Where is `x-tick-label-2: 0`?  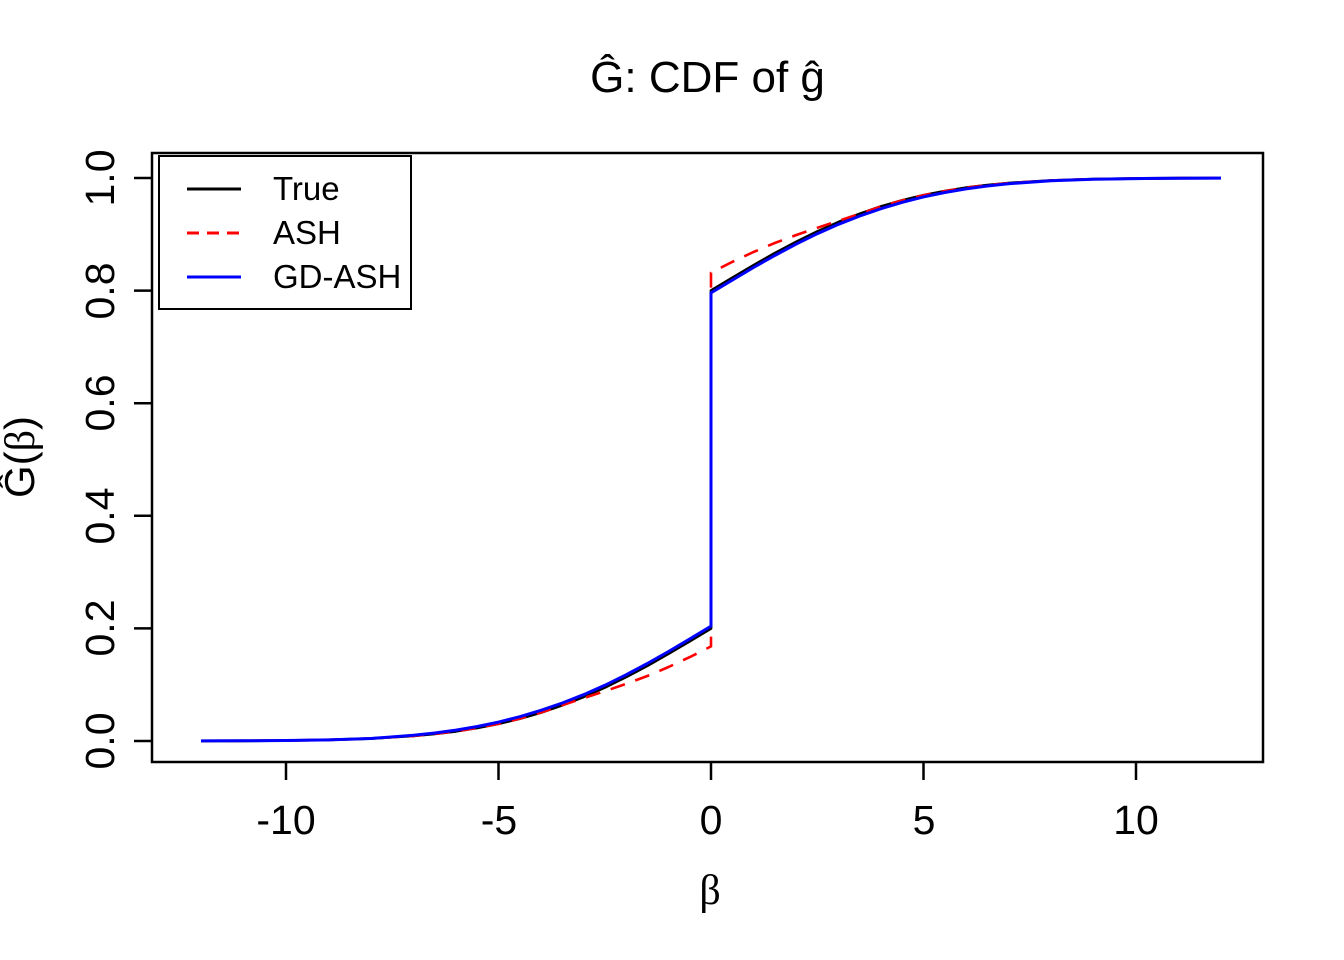 x-tick-label-2: 0 is located at coordinates (711, 820).